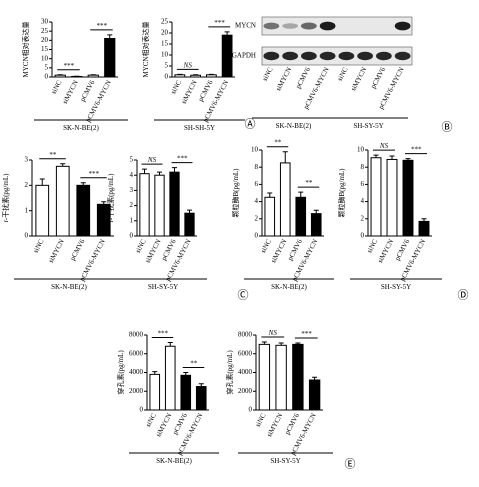 This screenshot has width=479, height=487. What do you see at coordinates (110, 198) in the screenshot?
I see `y-axis-label: r-干扰素(pg/mL)` at bounding box center [110, 198].